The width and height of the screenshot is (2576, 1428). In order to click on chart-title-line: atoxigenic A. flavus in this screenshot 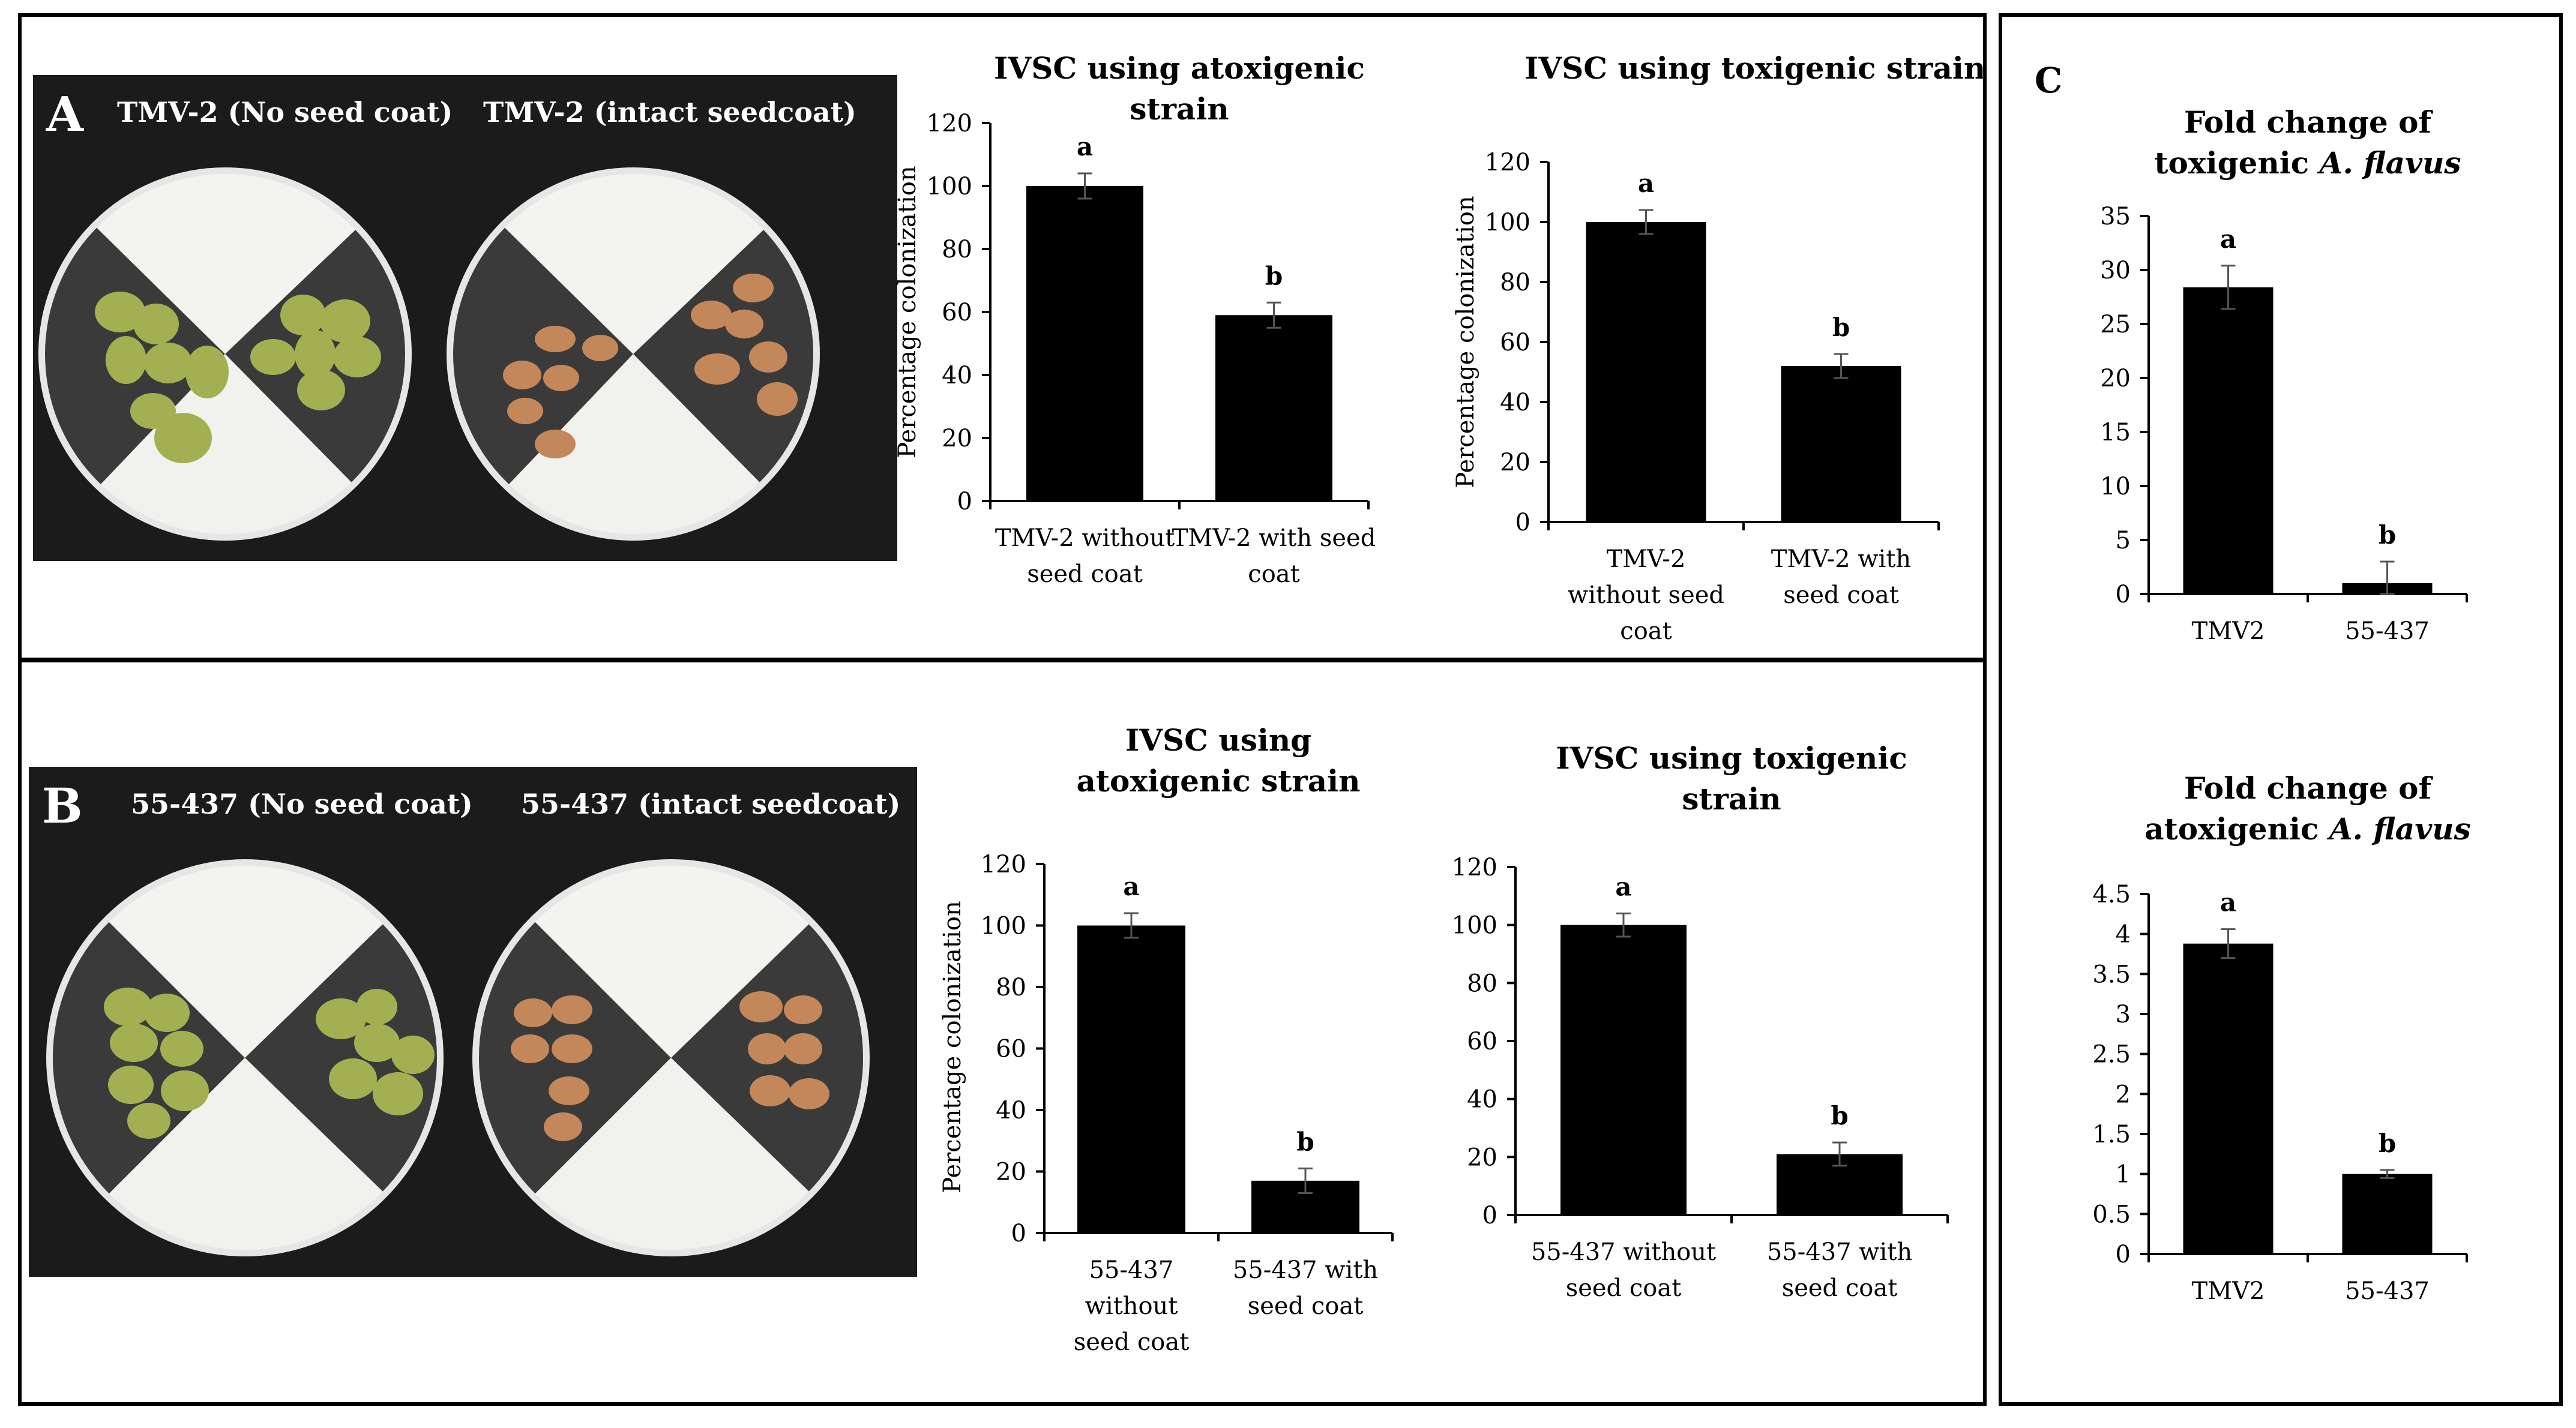, I will do `click(2307, 829)`.